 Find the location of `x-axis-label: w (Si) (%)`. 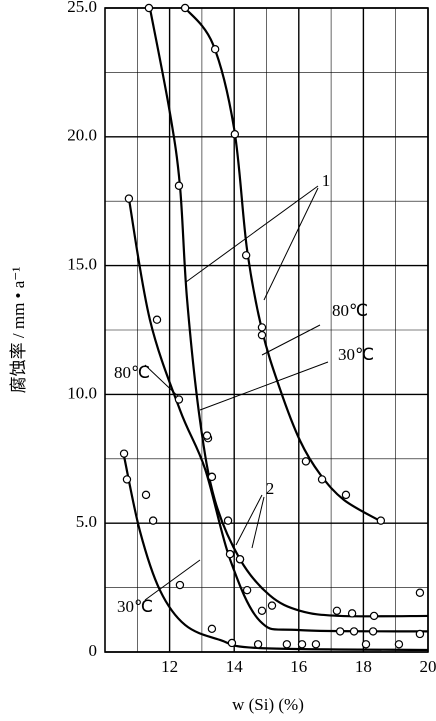

x-axis-label: w (Si) (%) is located at coordinates (268, 704).